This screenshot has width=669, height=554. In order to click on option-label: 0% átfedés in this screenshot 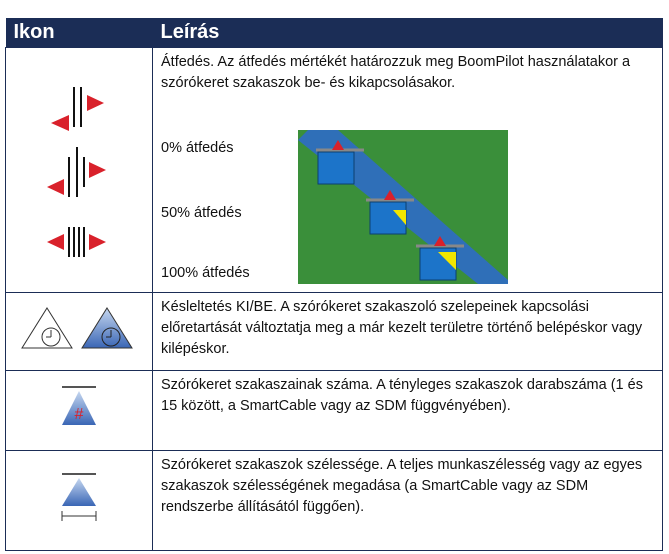, I will do `click(197, 148)`.